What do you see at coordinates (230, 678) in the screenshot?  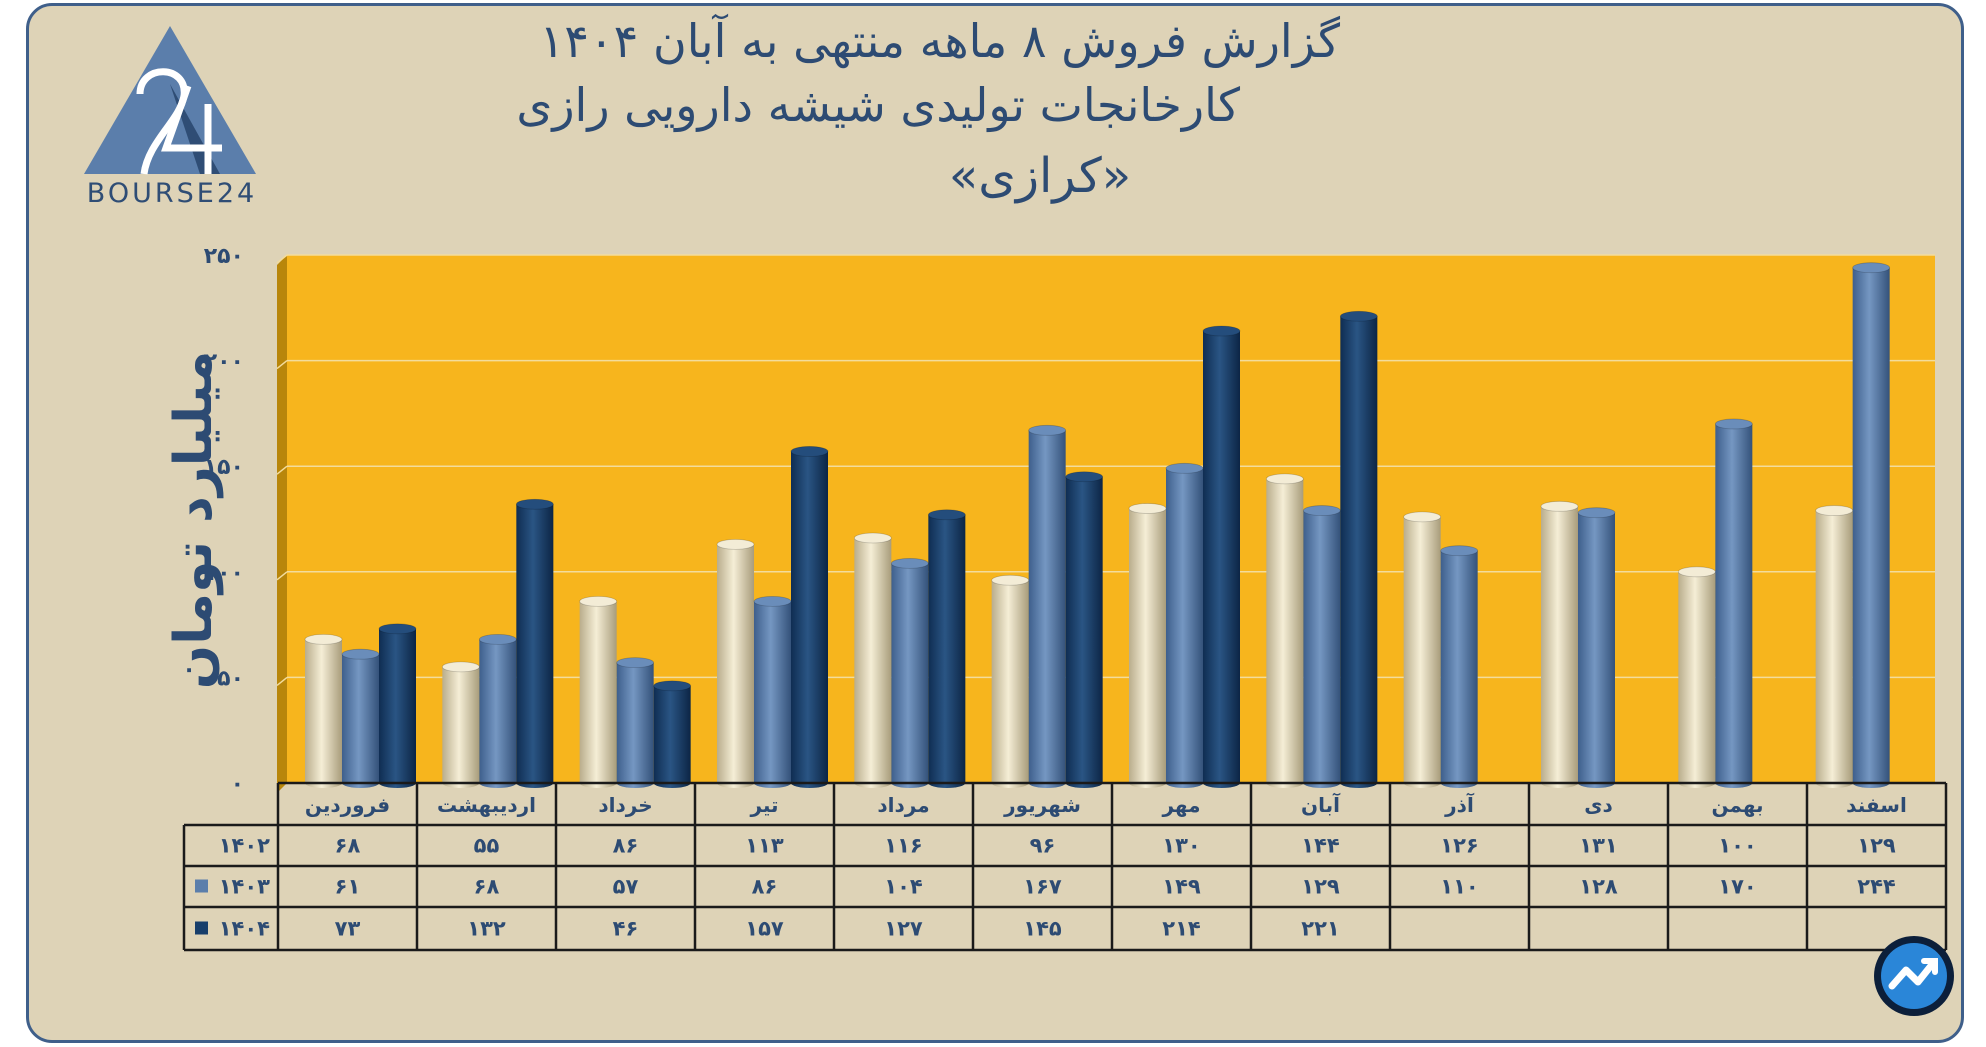 I see `y-tick-label: ۵۰` at bounding box center [230, 678].